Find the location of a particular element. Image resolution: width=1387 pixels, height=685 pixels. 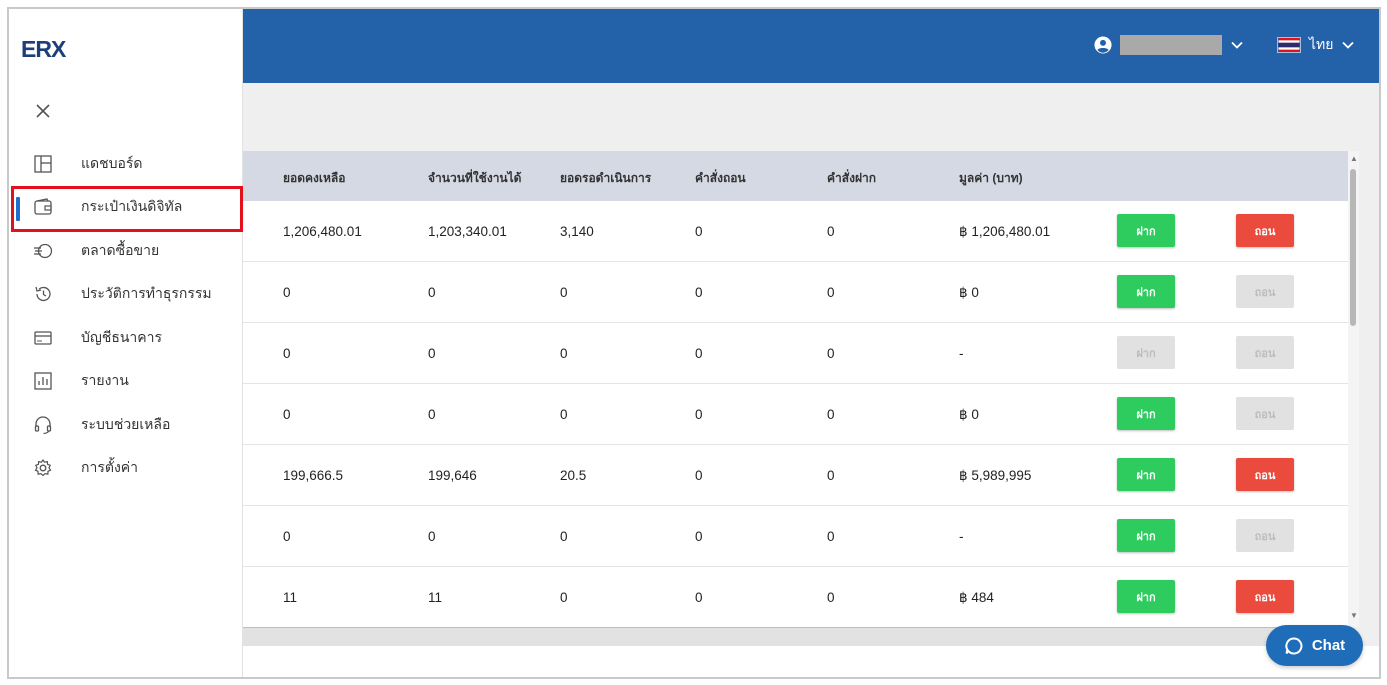

sidebar-item-bank-account: บัญชีธนาคาร is located at coordinates (126, 338).